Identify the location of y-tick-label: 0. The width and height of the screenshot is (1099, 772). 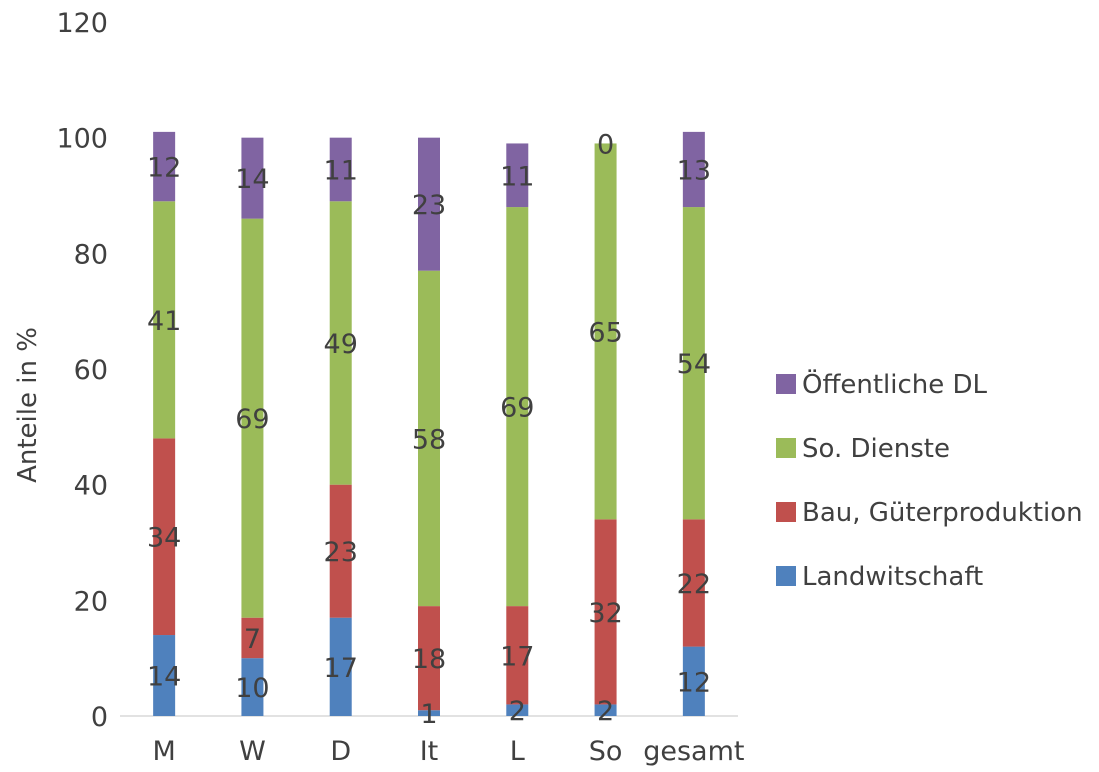
(99, 717).